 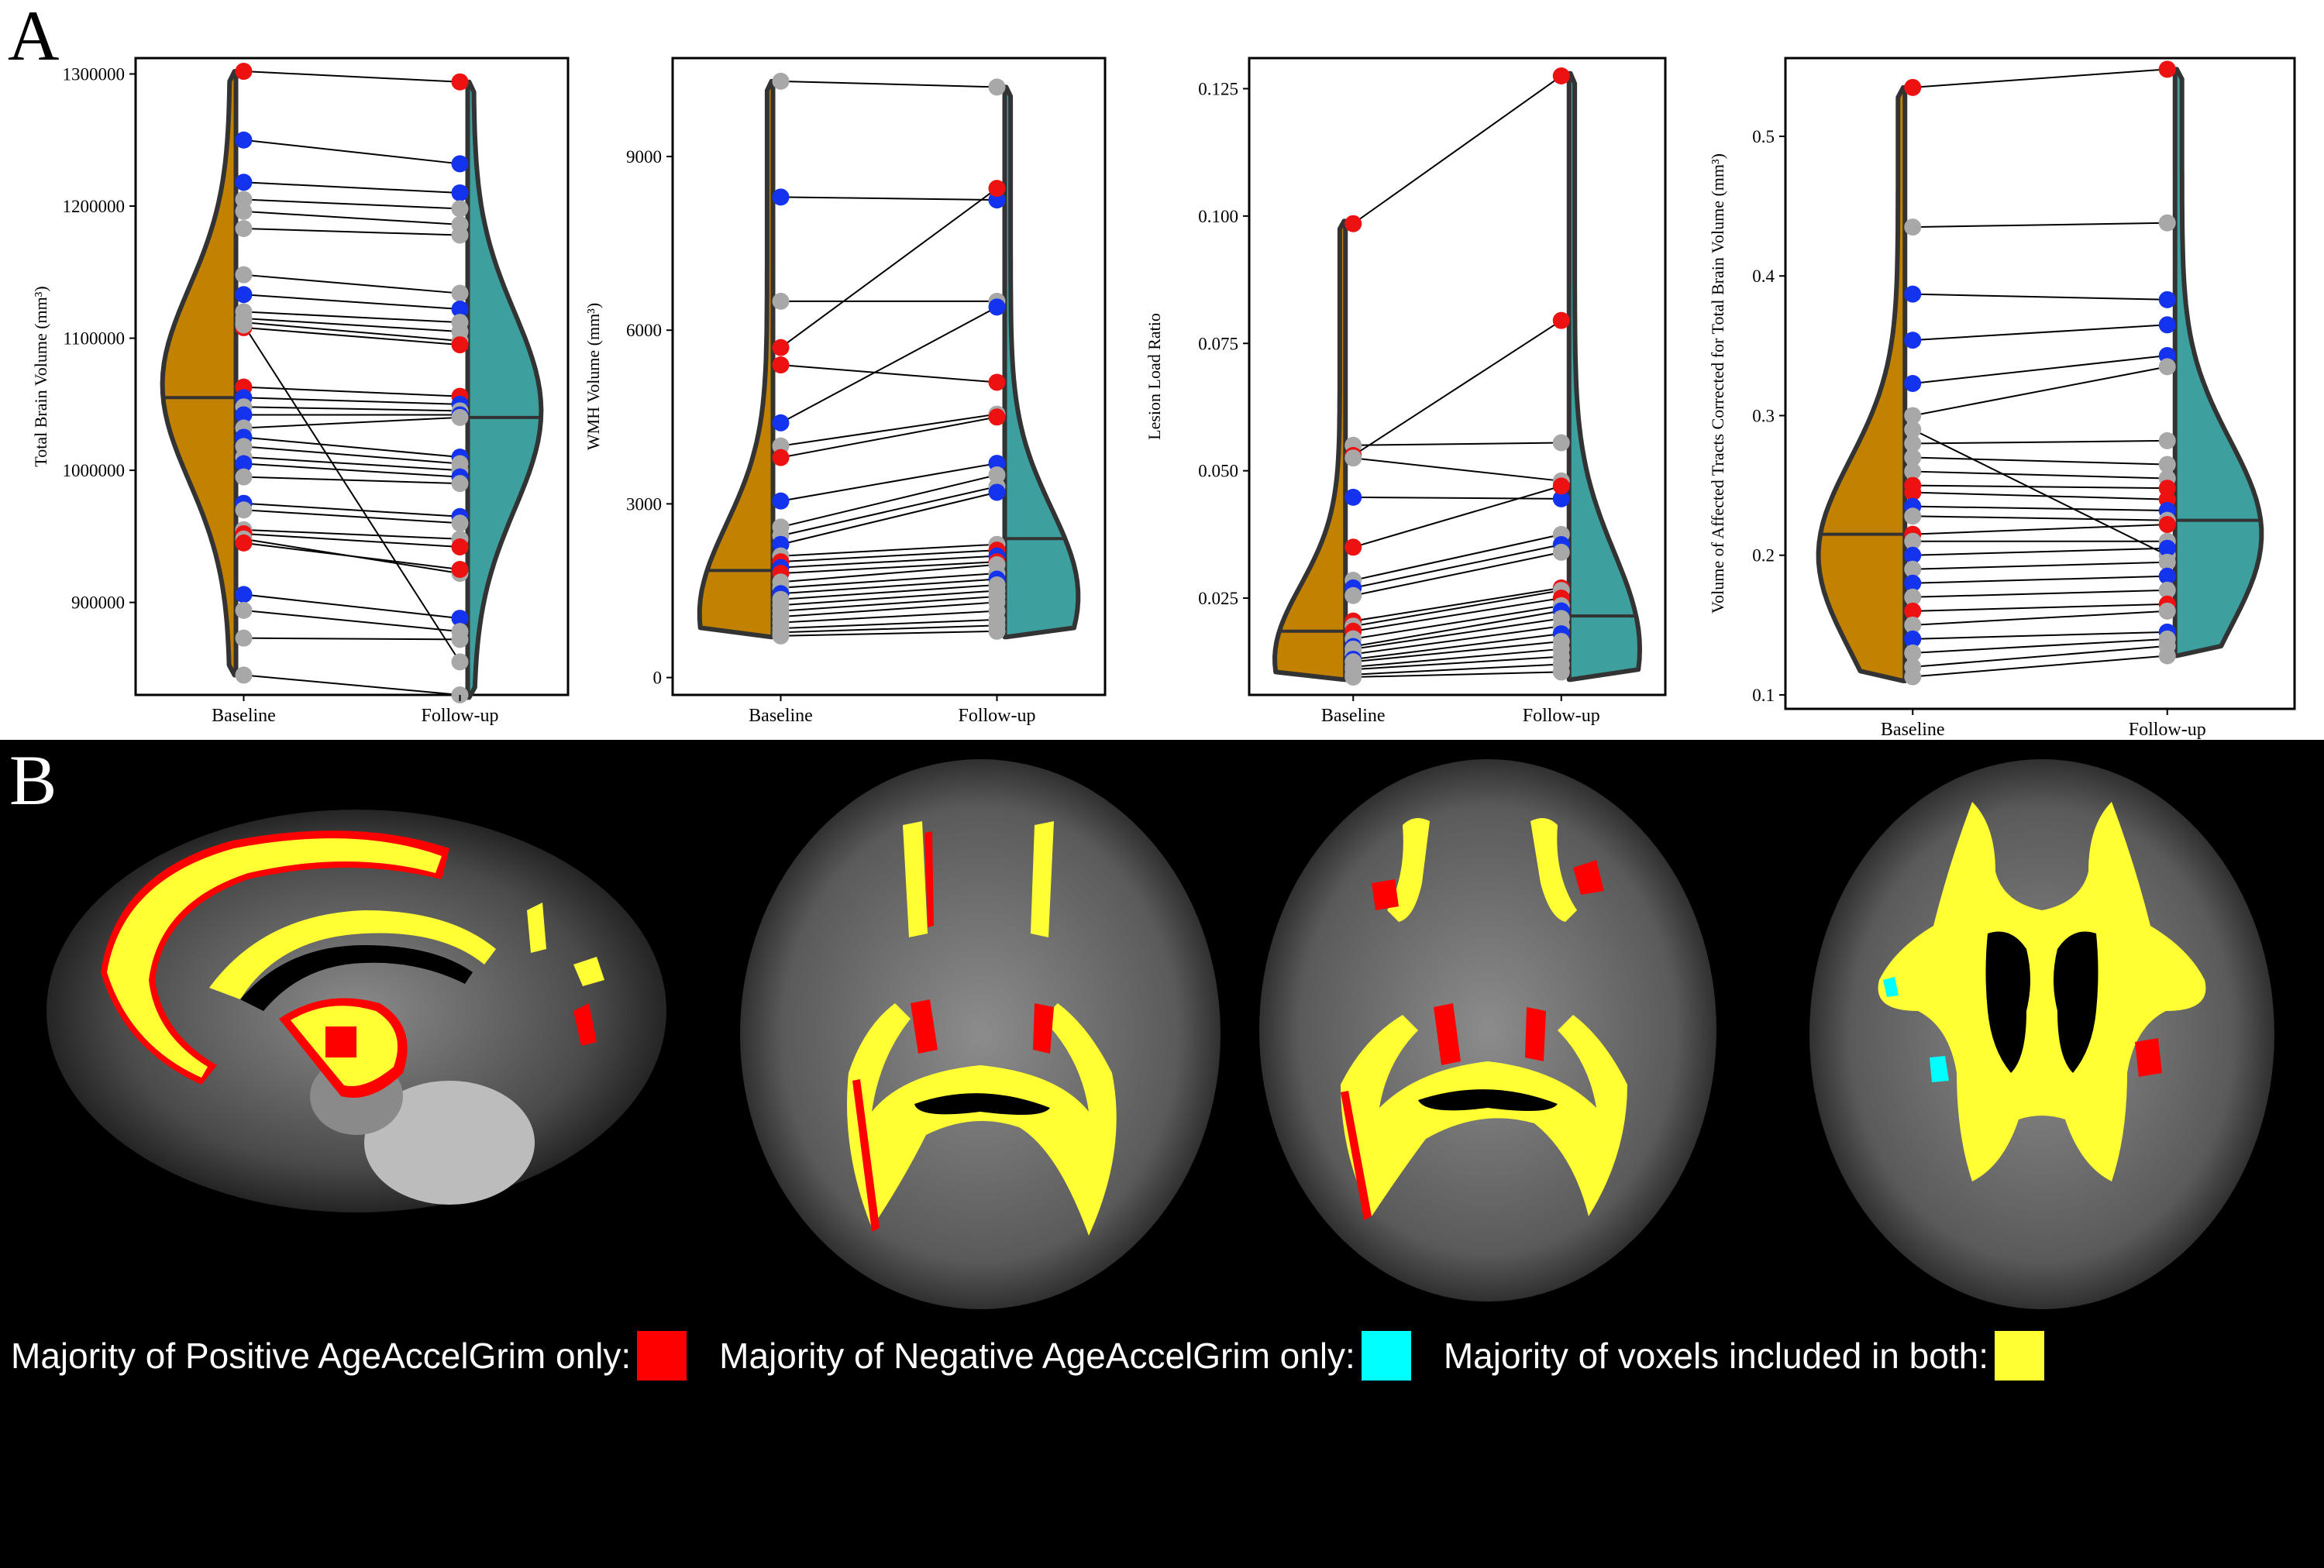 What do you see at coordinates (94, 74) in the screenshot?
I see `y-tick-label: 1300000` at bounding box center [94, 74].